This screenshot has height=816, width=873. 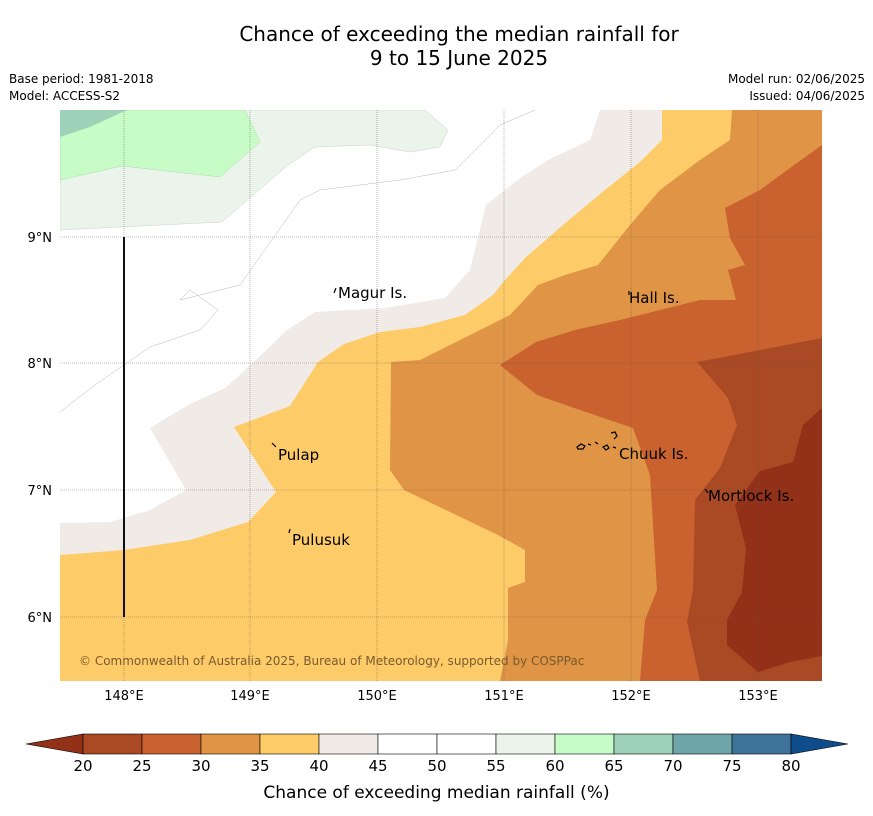 I want to click on place-label-pulap: Pulap, so click(x=298, y=455).